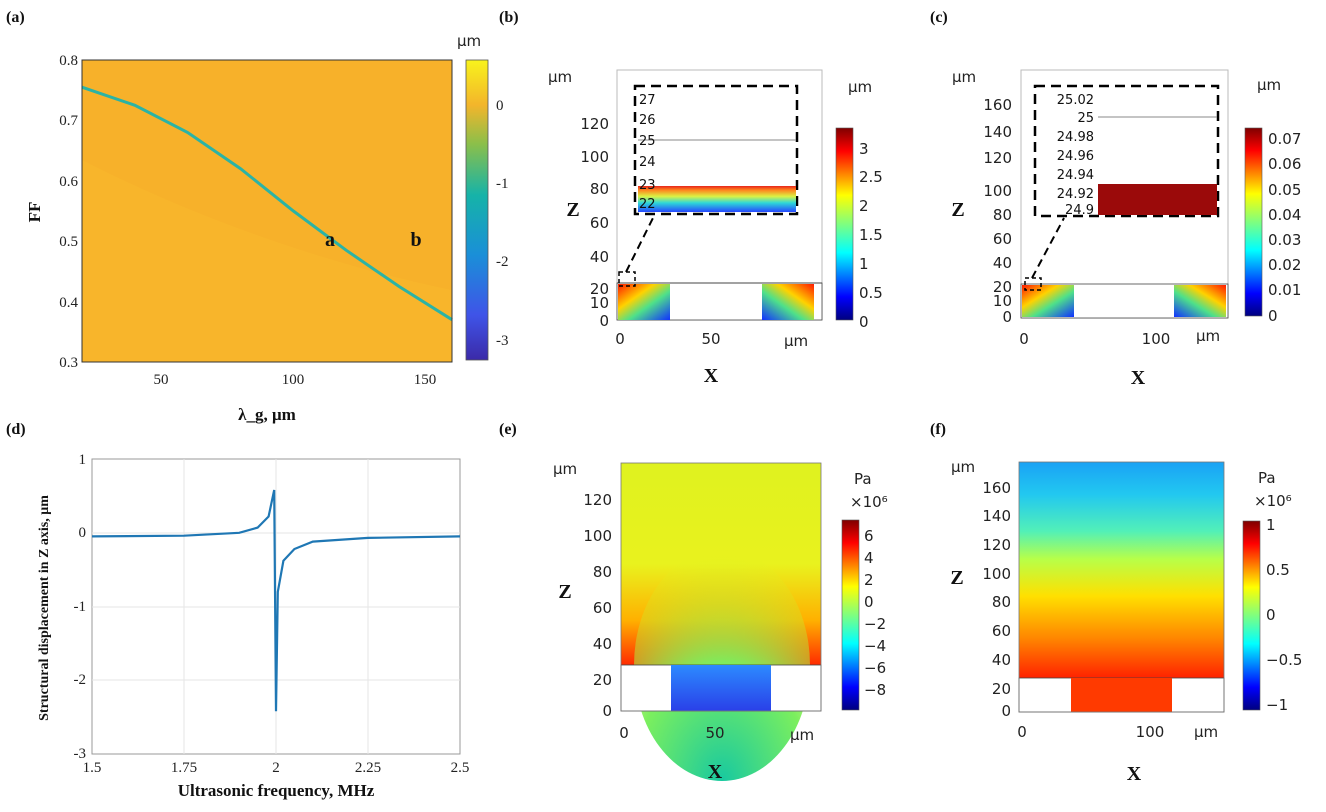 The height and width of the screenshot is (812, 1326). What do you see at coordinates (1208, 336) in the screenshot?
I see `panel-c-x-unit: μm` at bounding box center [1208, 336].